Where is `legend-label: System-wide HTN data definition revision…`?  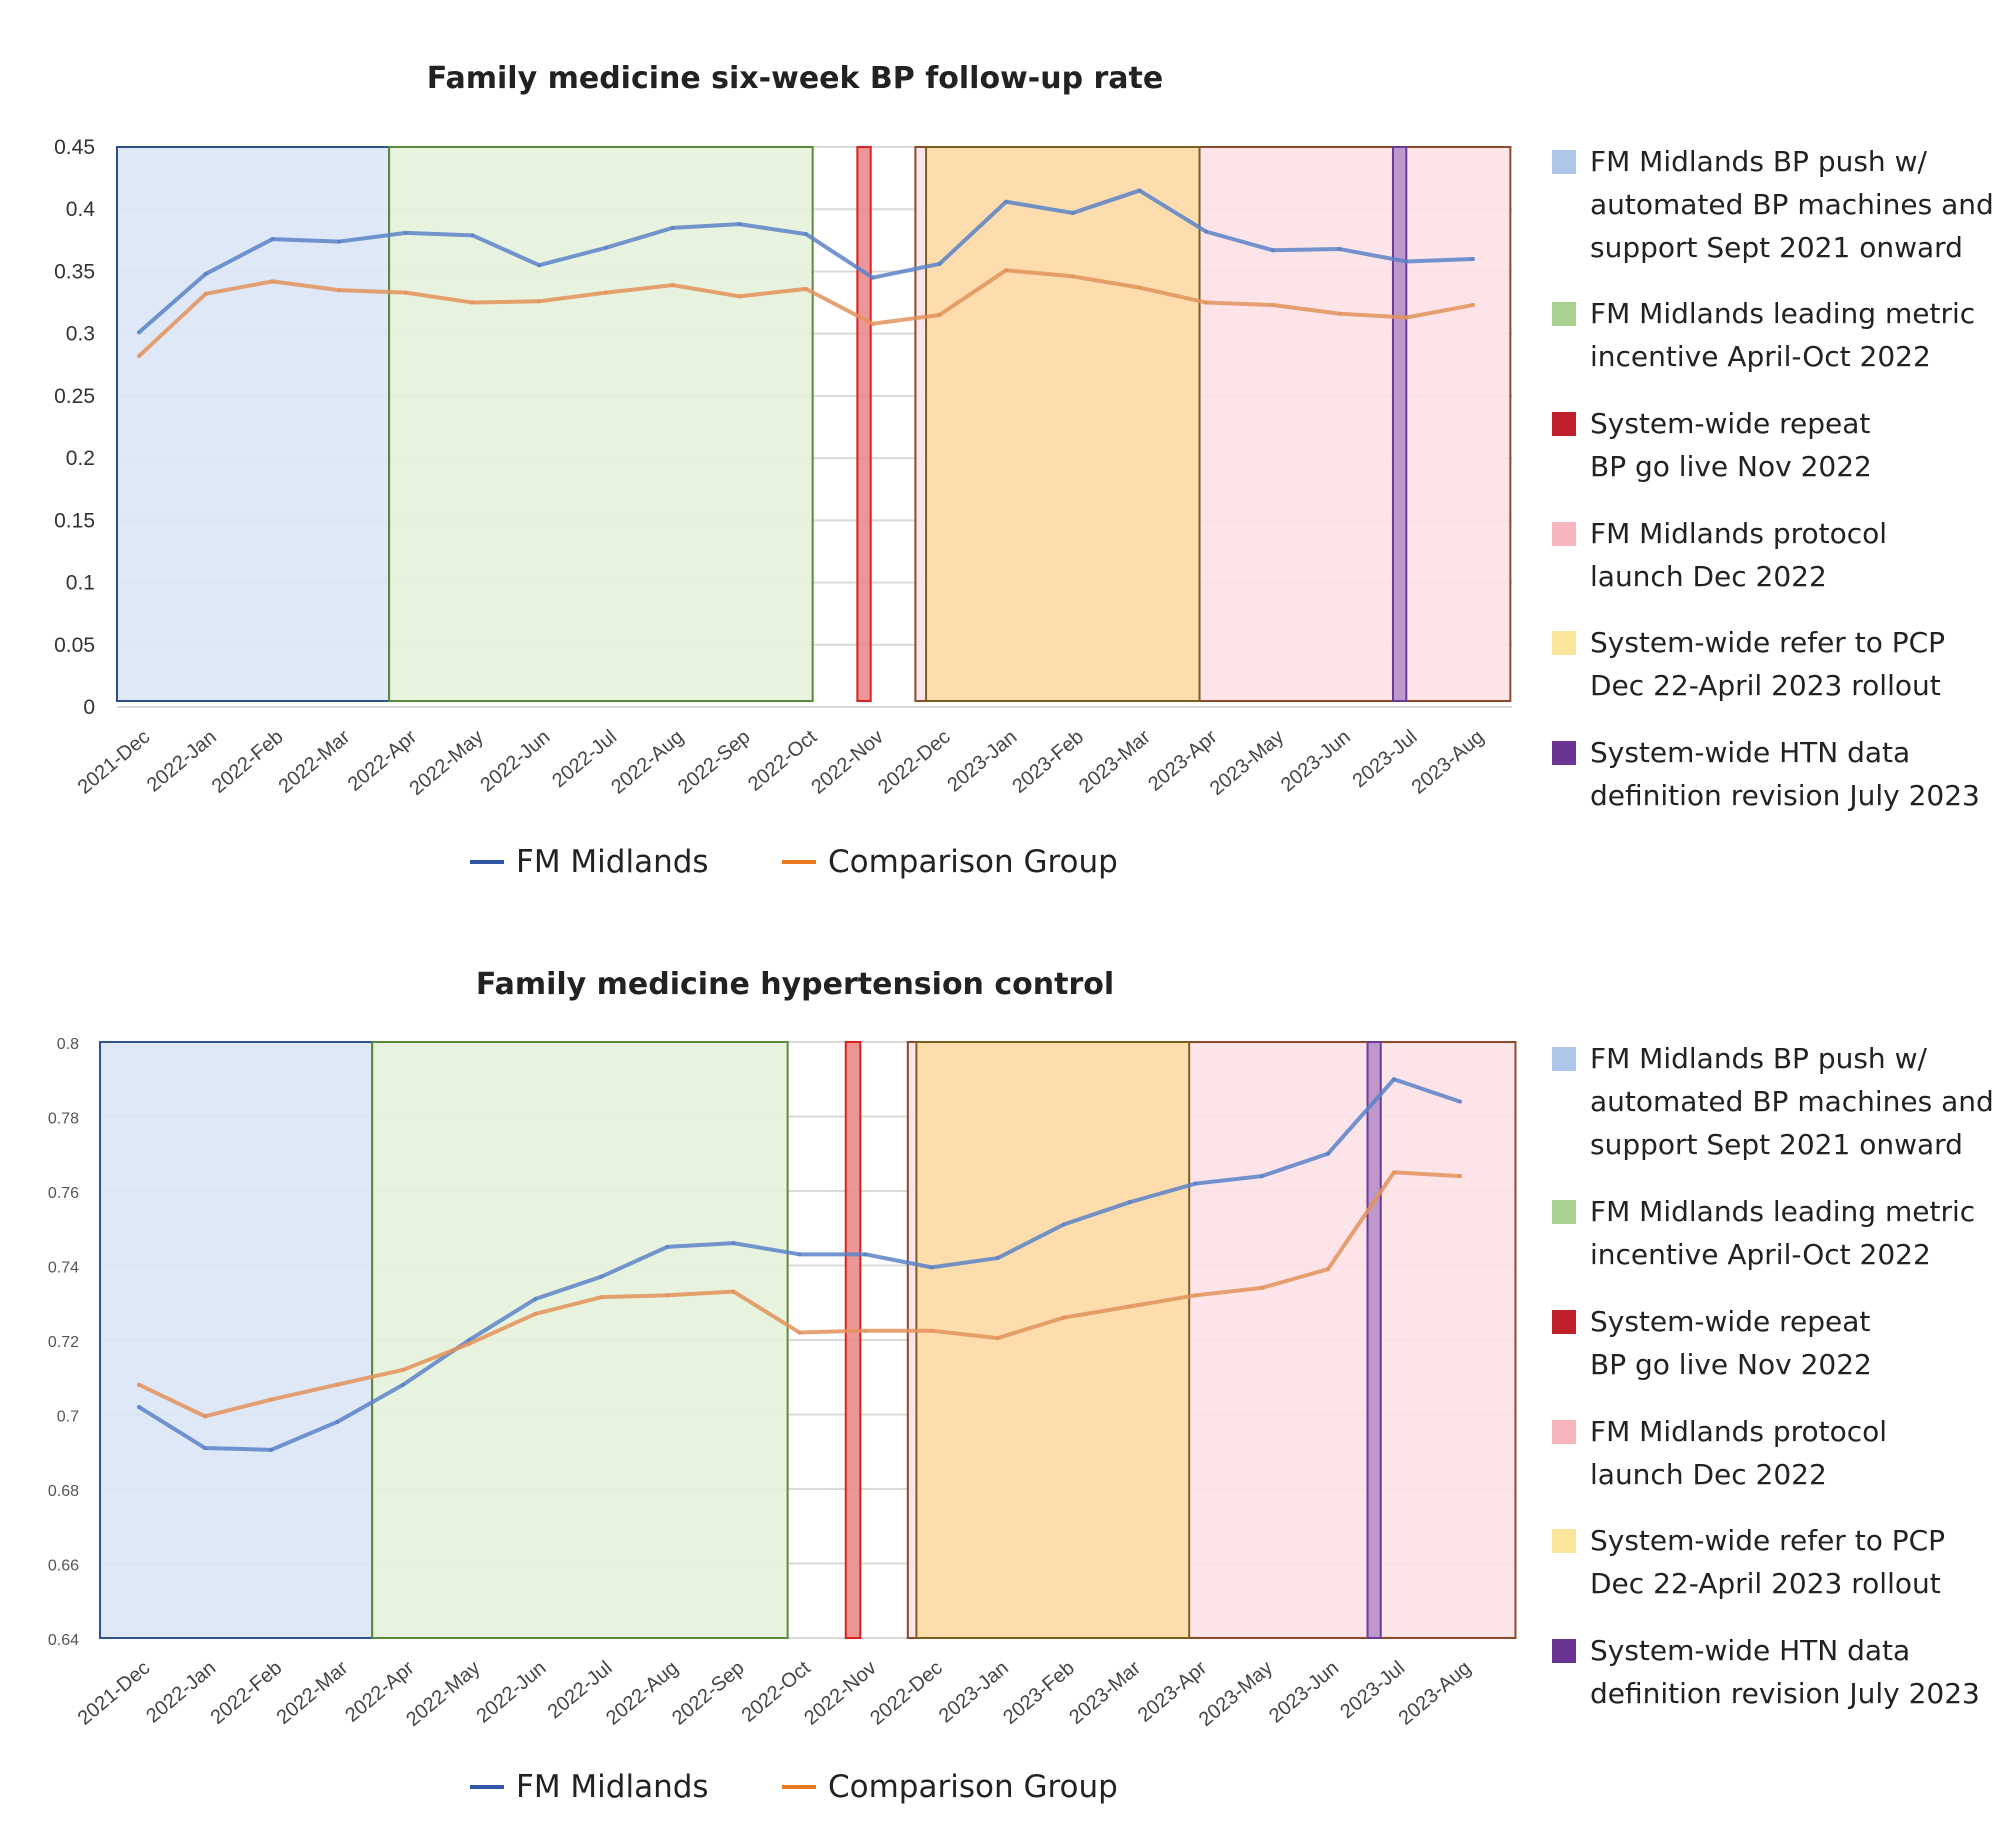 legend-label: System-wide HTN data definition revision… is located at coordinates (1785, 1672).